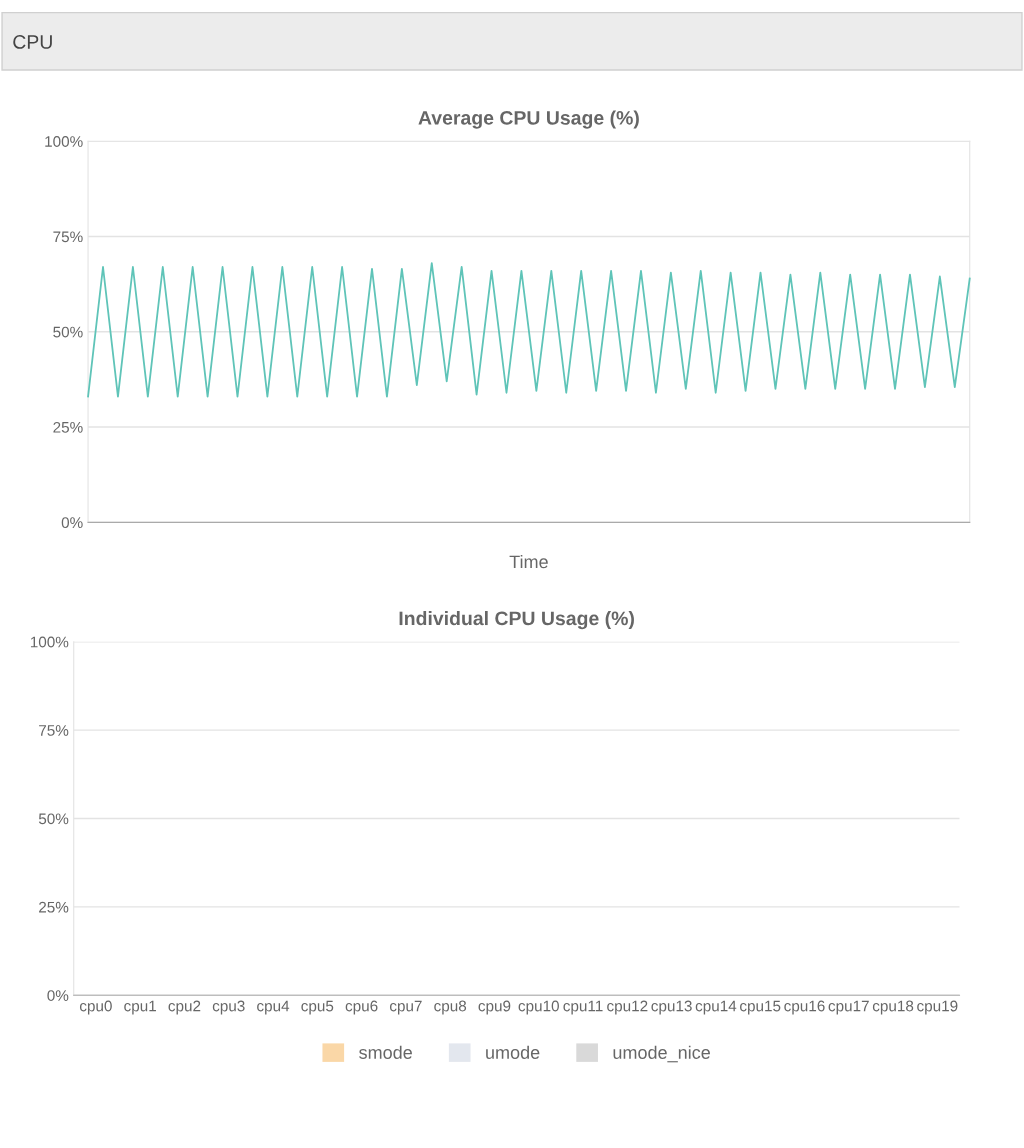 This screenshot has height=1148, width=1024. What do you see at coordinates (32, 42) in the screenshot?
I see `text: CPU` at bounding box center [32, 42].